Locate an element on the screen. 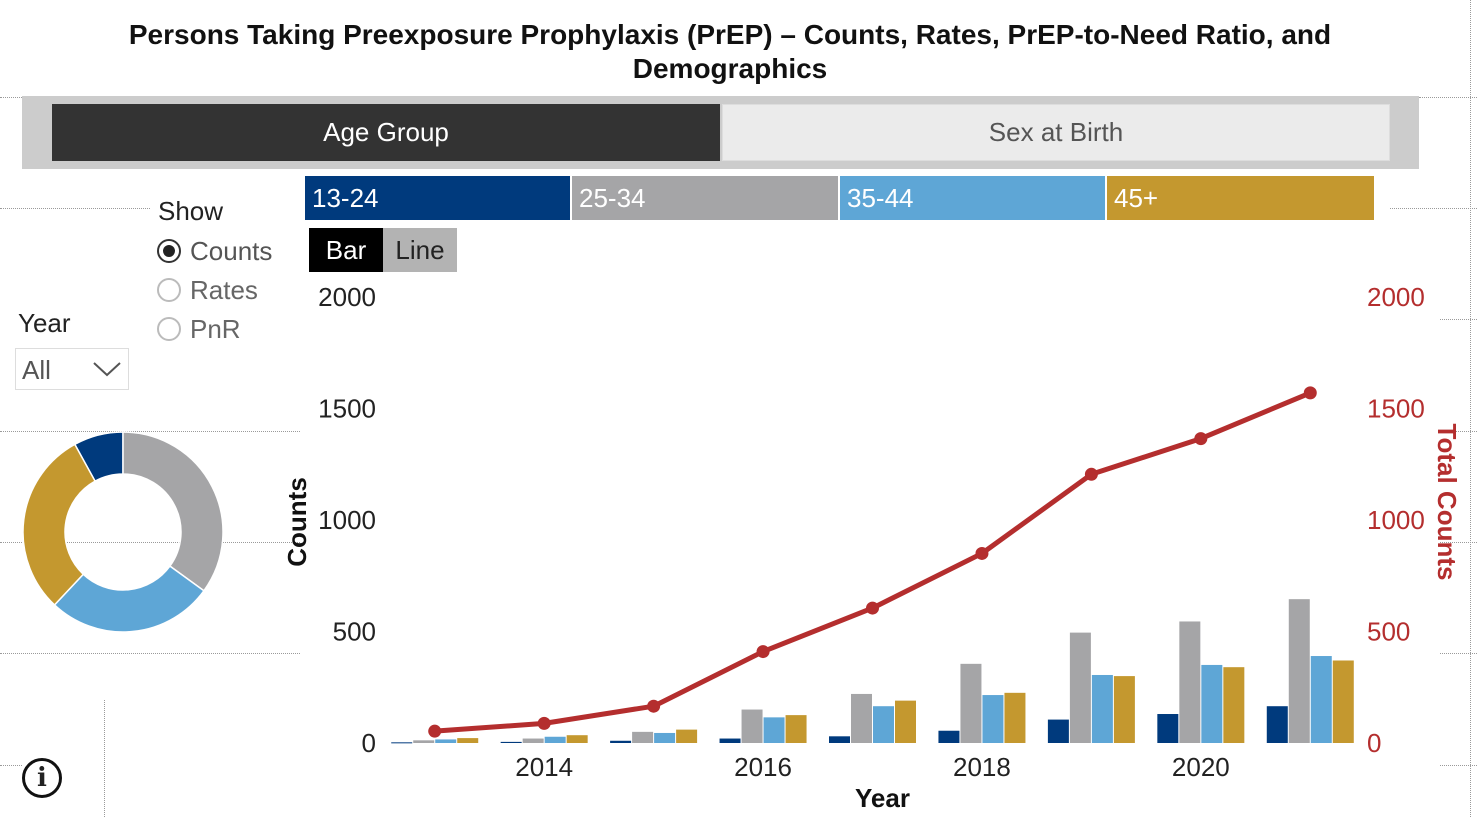  y-tick-label: 0 is located at coordinates (369, 743).